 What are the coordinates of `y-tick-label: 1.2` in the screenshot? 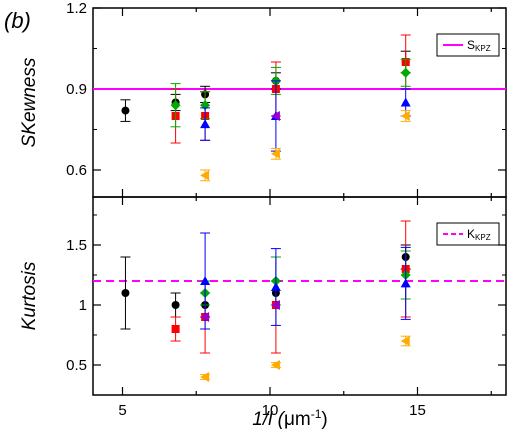 It's located at (76, 8).